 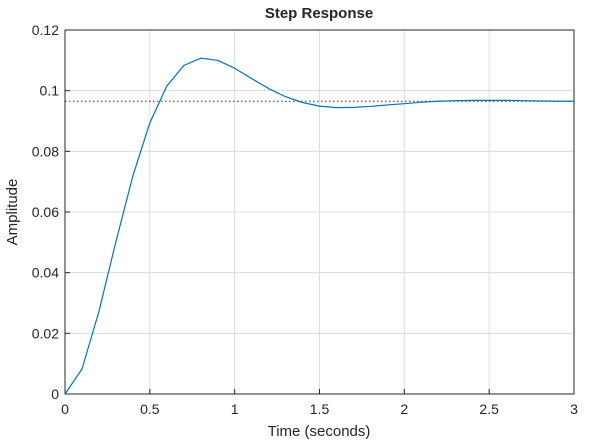 What do you see at coordinates (45, 333) in the screenshot?
I see `y-tick-label: 0.02` at bounding box center [45, 333].